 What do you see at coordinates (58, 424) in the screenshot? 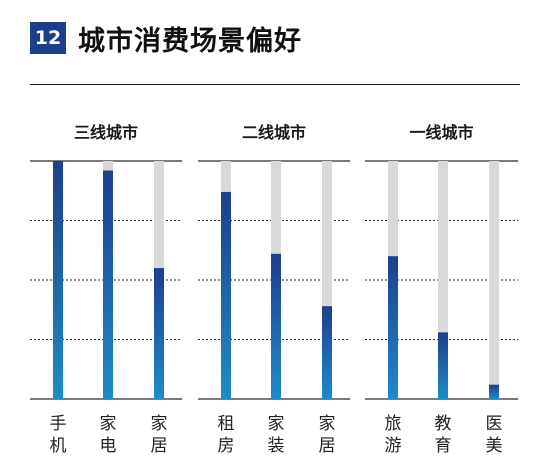
I see `category-label: 手` at bounding box center [58, 424].